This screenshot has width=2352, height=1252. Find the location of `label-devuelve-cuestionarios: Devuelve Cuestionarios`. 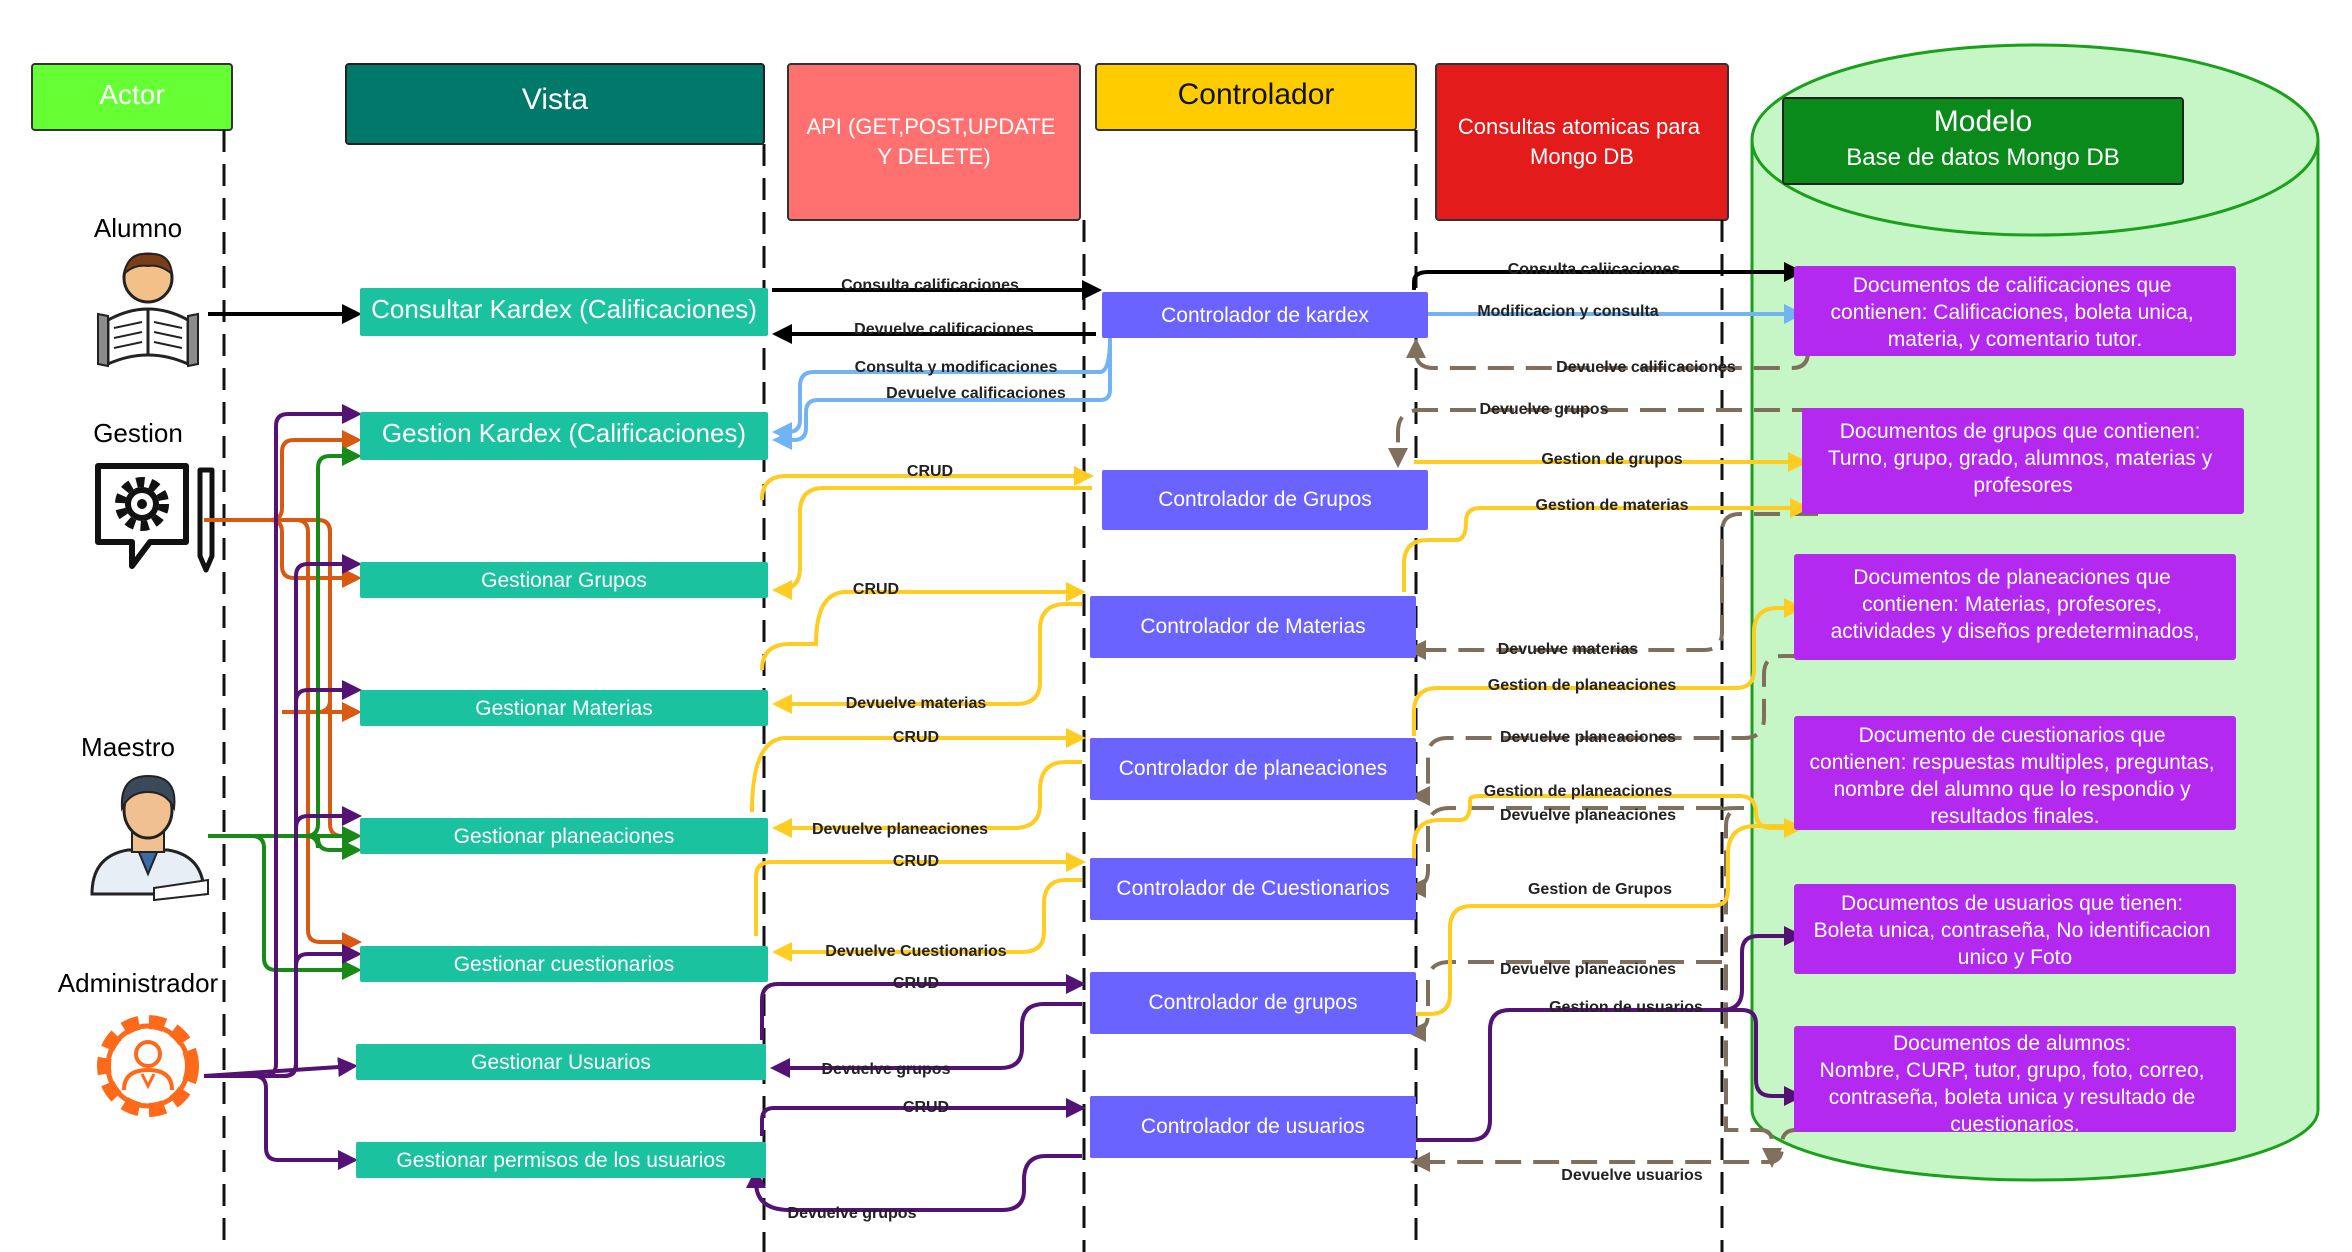

label-devuelve-cuestionarios: Devuelve Cuestionarios is located at coordinates (916, 951).